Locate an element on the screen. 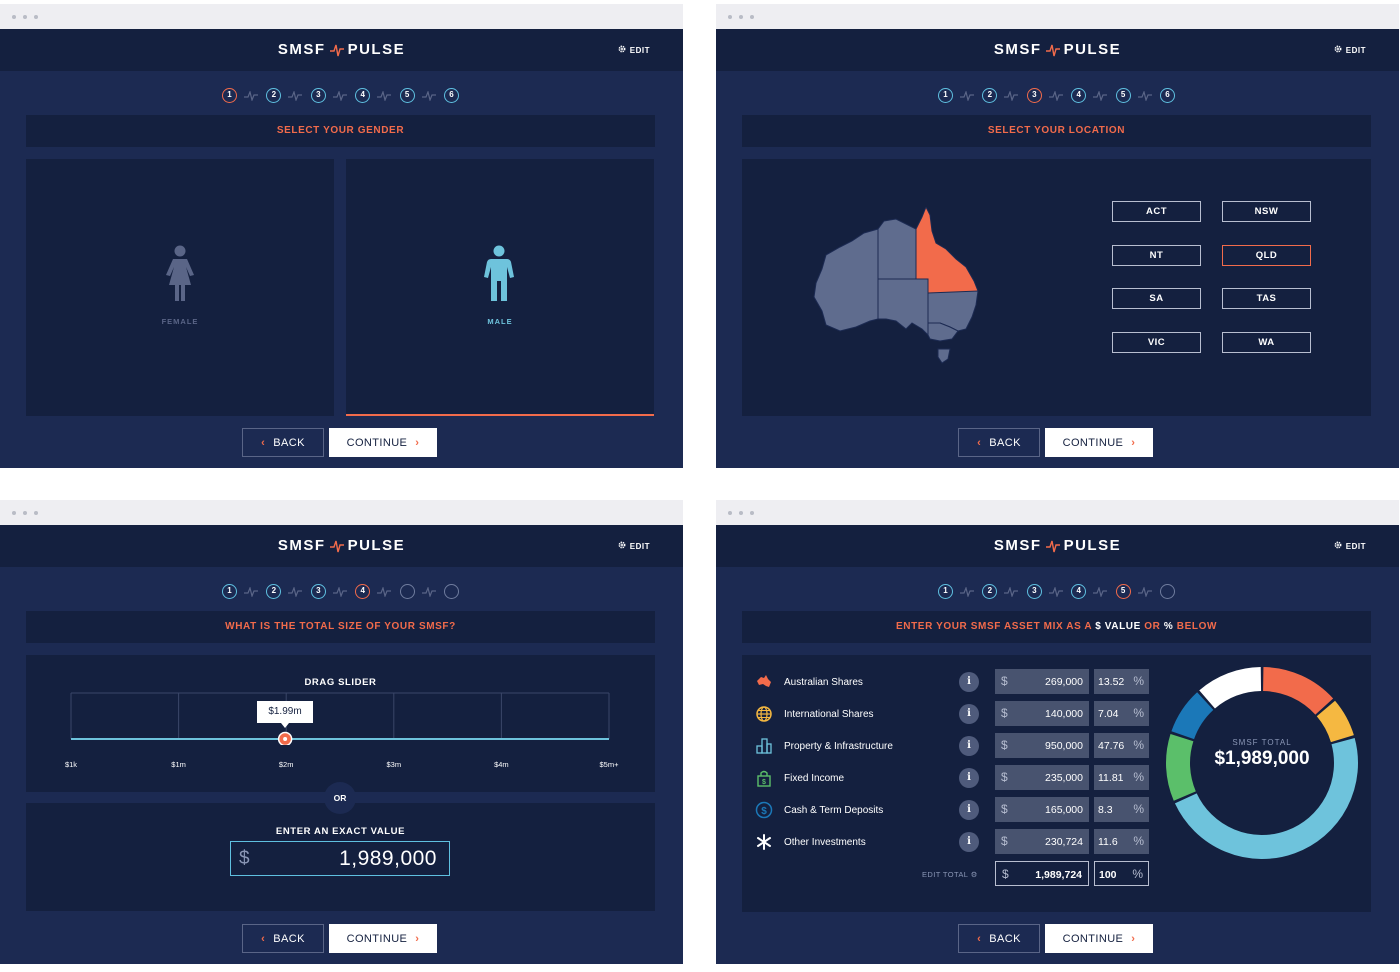 The image size is (1400, 972). asset-pct: 13.52 is located at coordinates (1111, 682).